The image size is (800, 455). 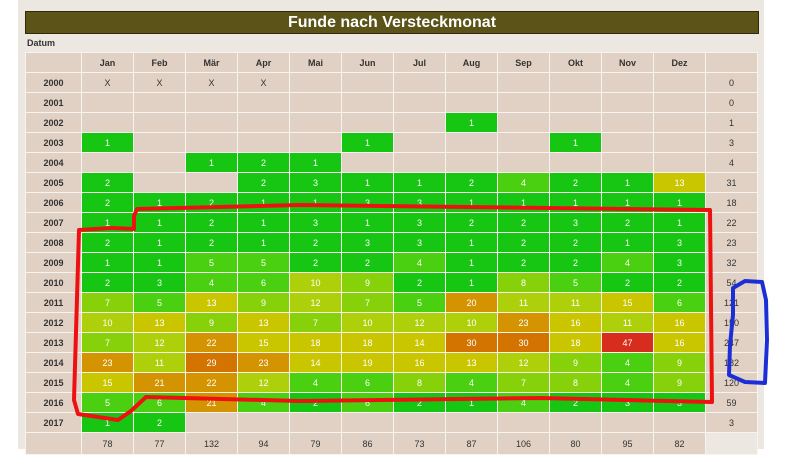 What do you see at coordinates (53, 162) in the screenshot?
I see `year-label: 2004` at bounding box center [53, 162].